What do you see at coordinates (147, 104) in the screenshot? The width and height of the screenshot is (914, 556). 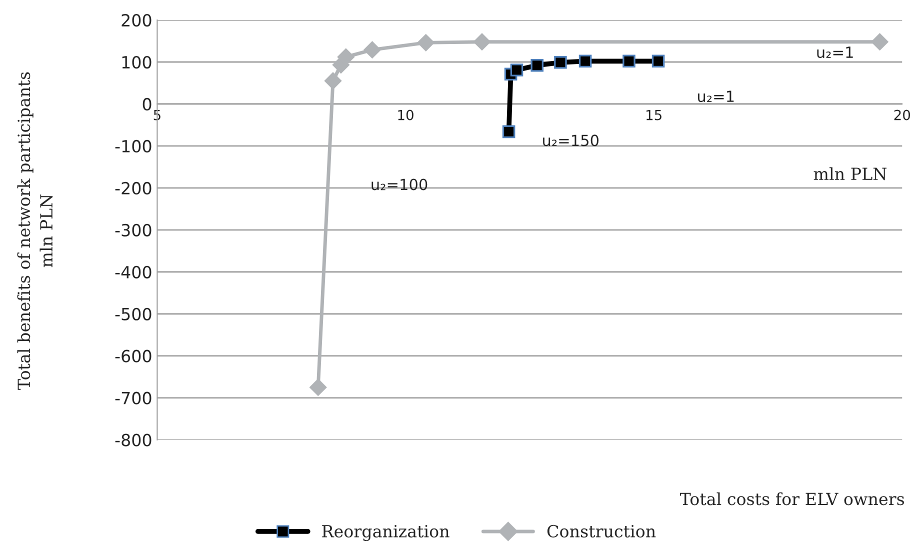 I see `y-tick-label: 0` at bounding box center [147, 104].